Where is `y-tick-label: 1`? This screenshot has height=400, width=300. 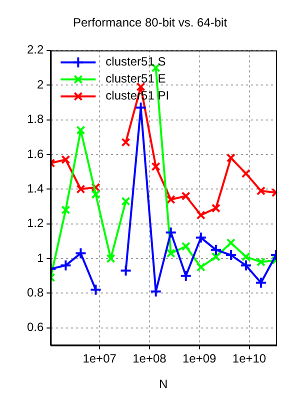 y-tick-label: 1 is located at coordinates (40, 257).